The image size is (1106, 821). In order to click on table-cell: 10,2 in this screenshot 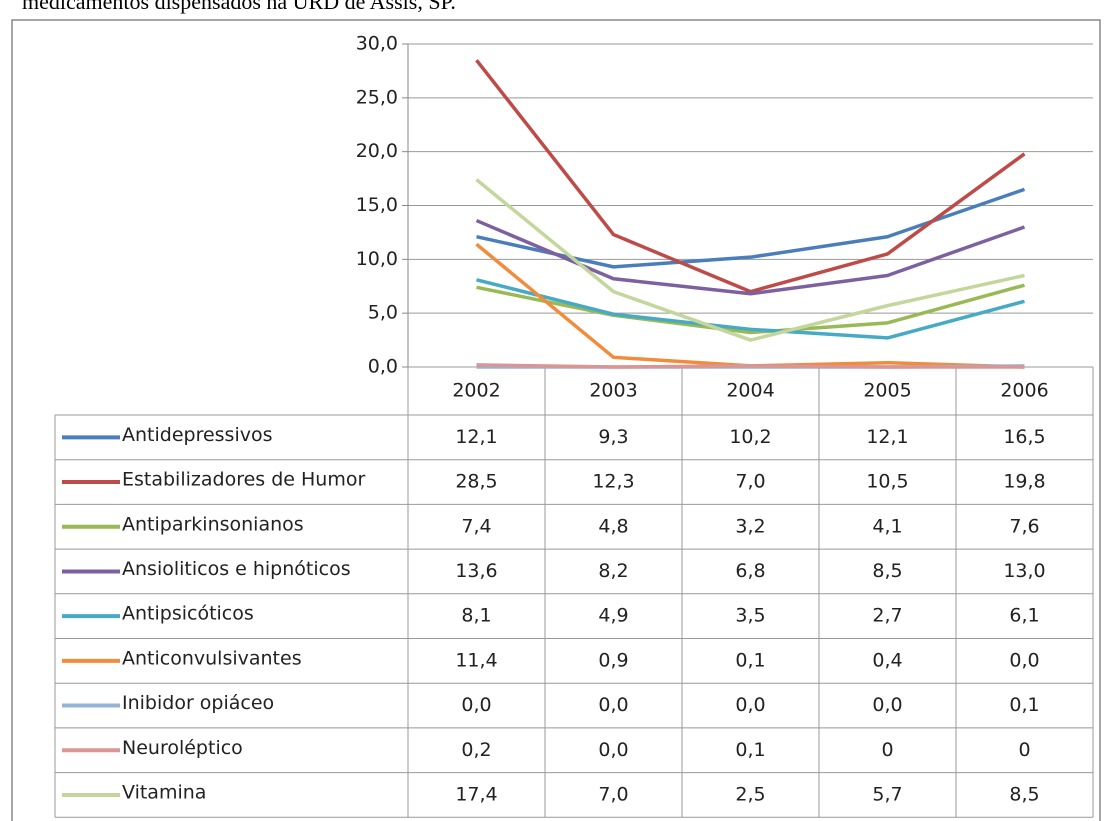, I will do `click(750, 437)`.